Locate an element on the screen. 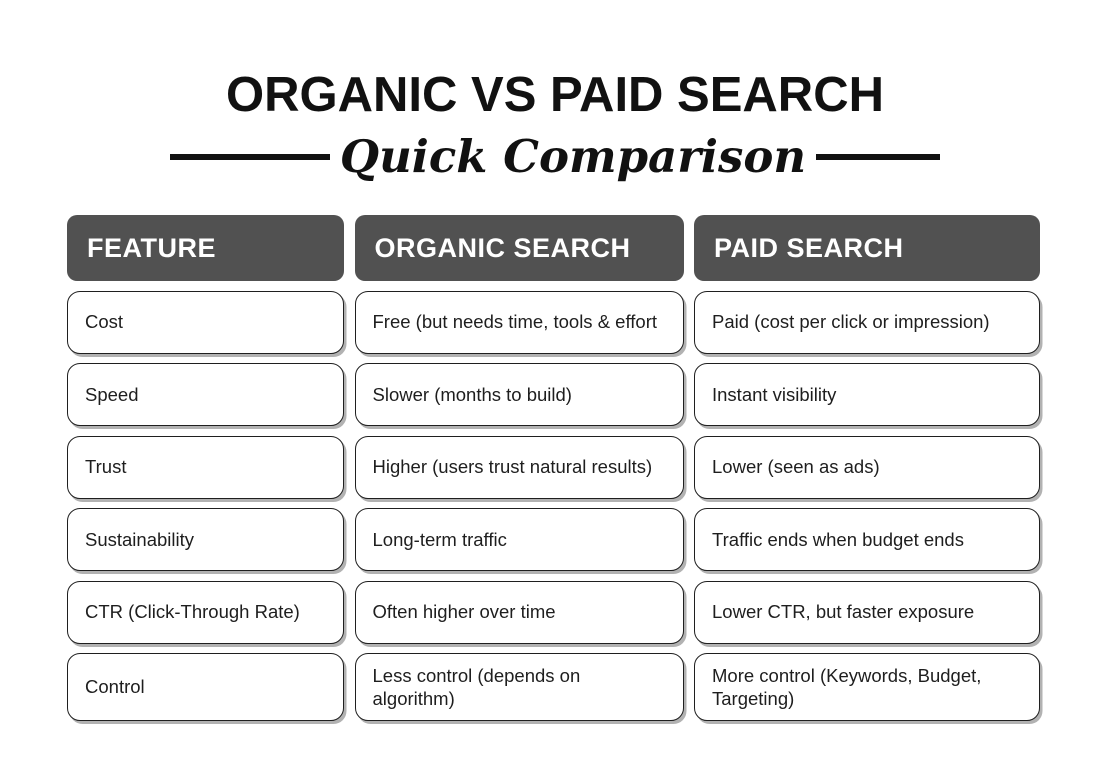  organic-cell-trust: Higher (users trust natural results) is located at coordinates (519, 467).